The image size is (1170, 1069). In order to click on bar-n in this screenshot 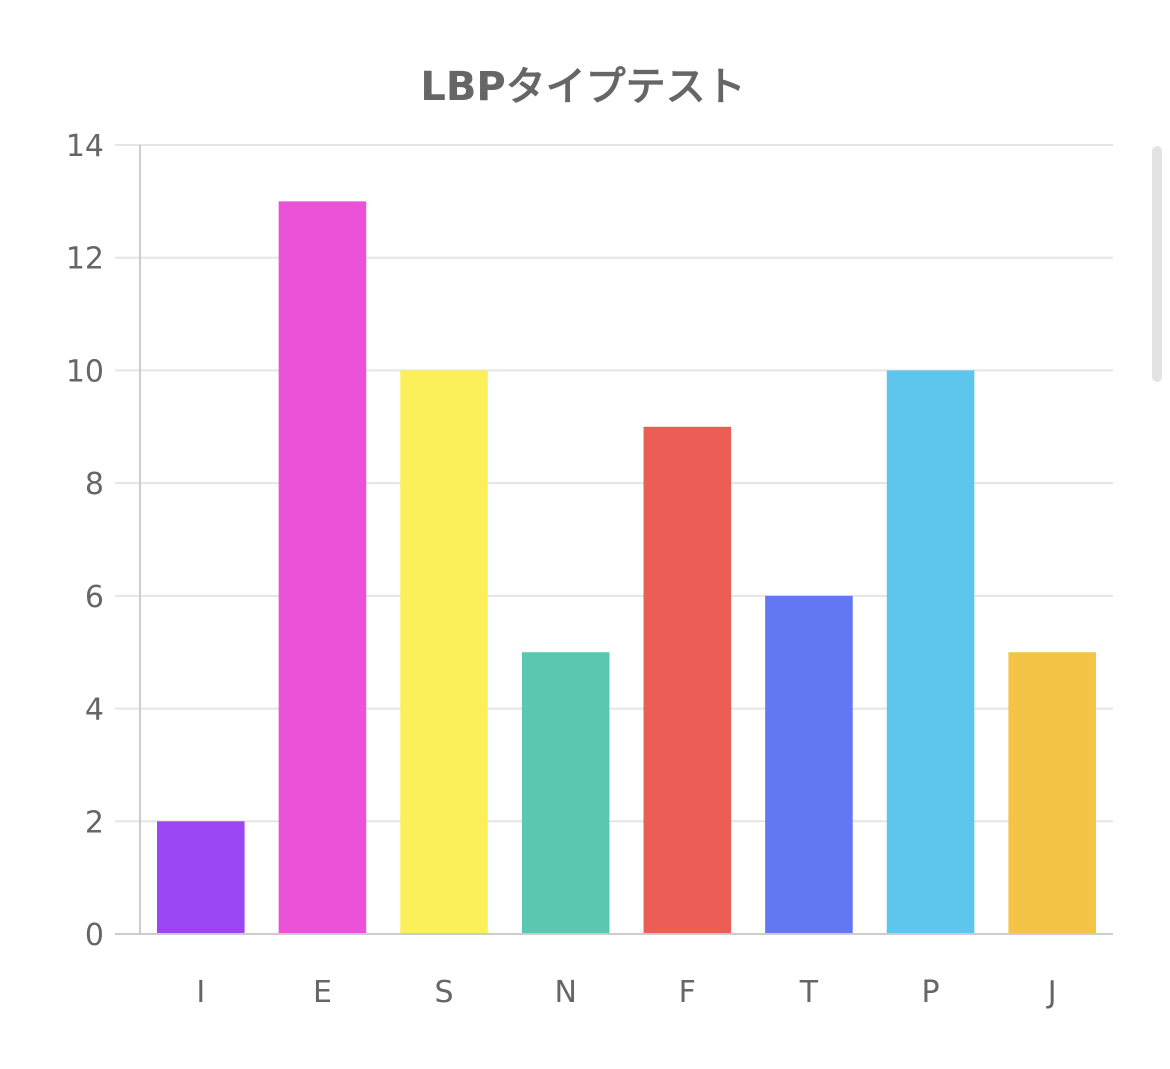, I will do `click(565, 793)`.